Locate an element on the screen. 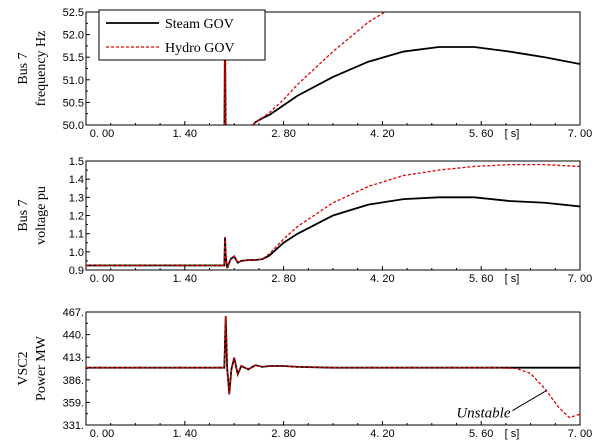 The width and height of the screenshot is (605, 445). annotation-label: Unstable is located at coordinates (483, 414).